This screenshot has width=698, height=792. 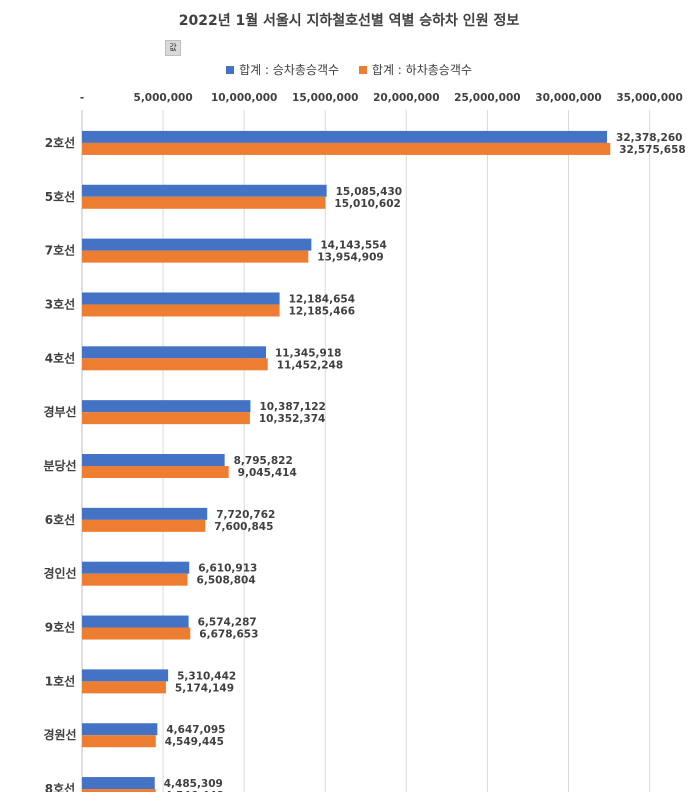 I want to click on x-tick-label: -, so click(x=82, y=98).